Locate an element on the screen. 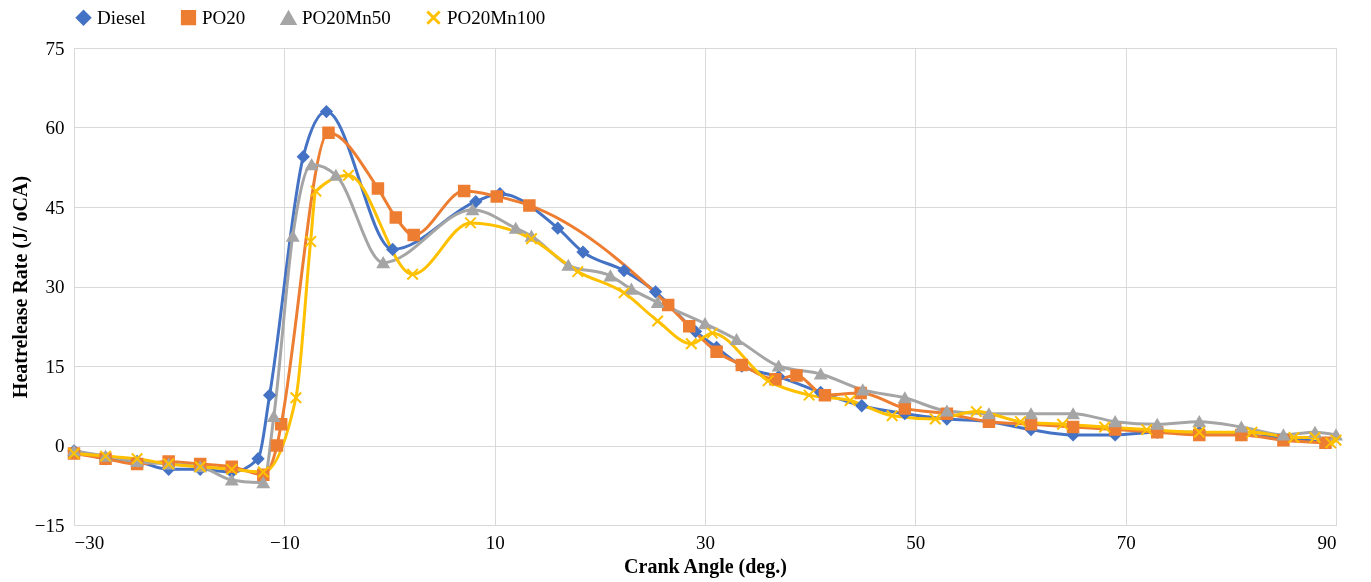 The width and height of the screenshot is (1371, 582). x-tick-label: 70 is located at coordinates (1126, 542).